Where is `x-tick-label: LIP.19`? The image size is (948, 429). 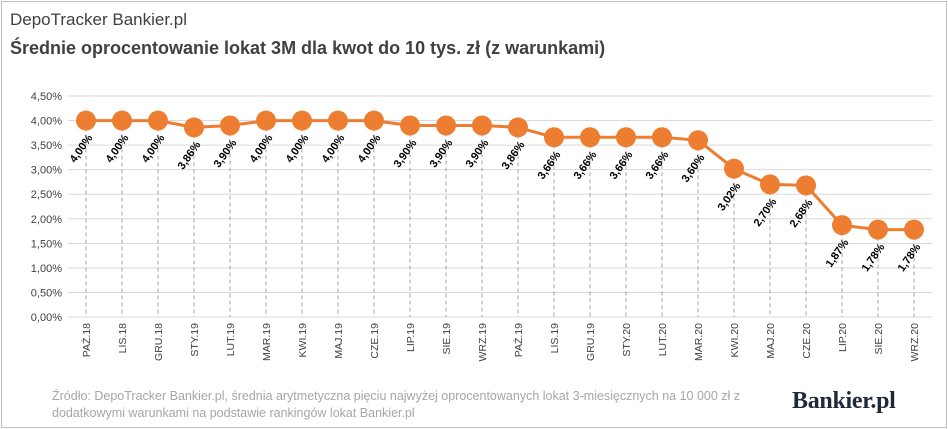
x-tick-label: LIP.19 is located at coordinates (411, 337).